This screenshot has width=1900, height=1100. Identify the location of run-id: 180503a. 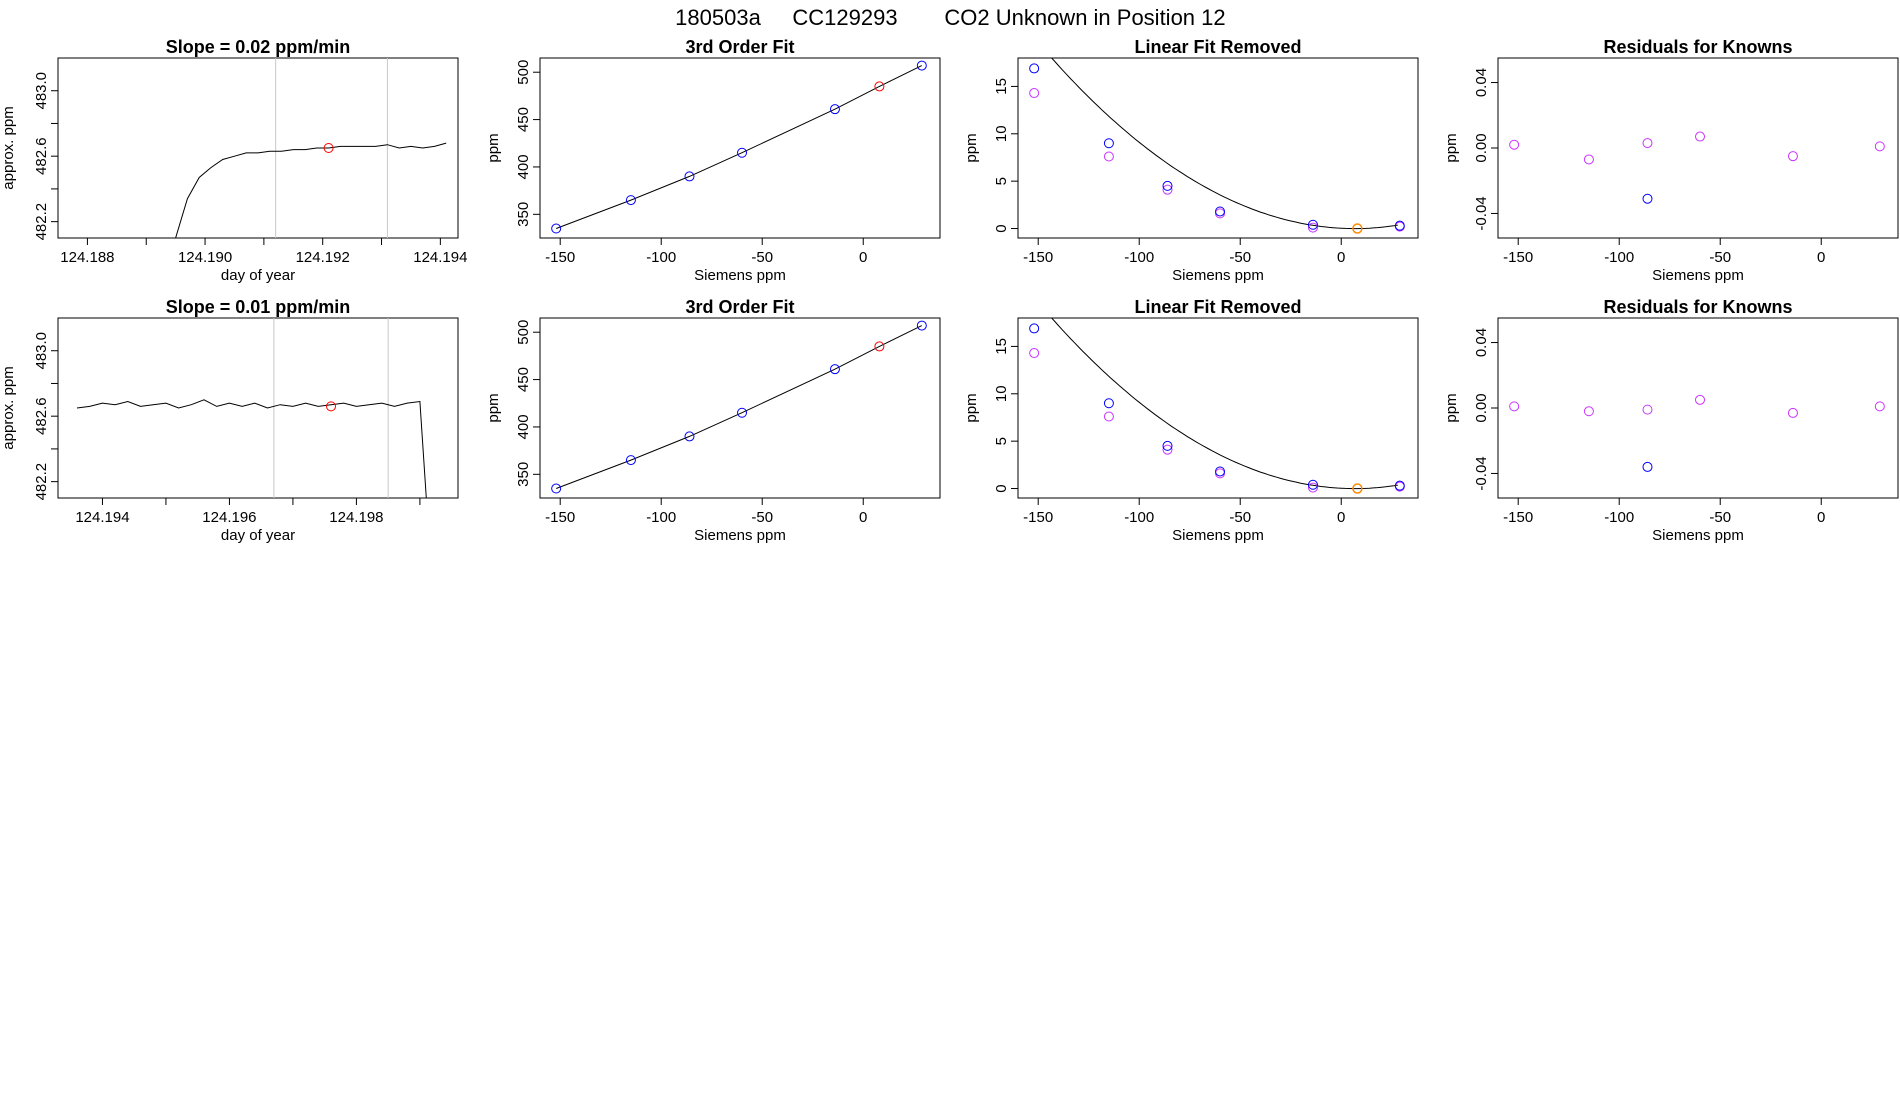
(718, 17).